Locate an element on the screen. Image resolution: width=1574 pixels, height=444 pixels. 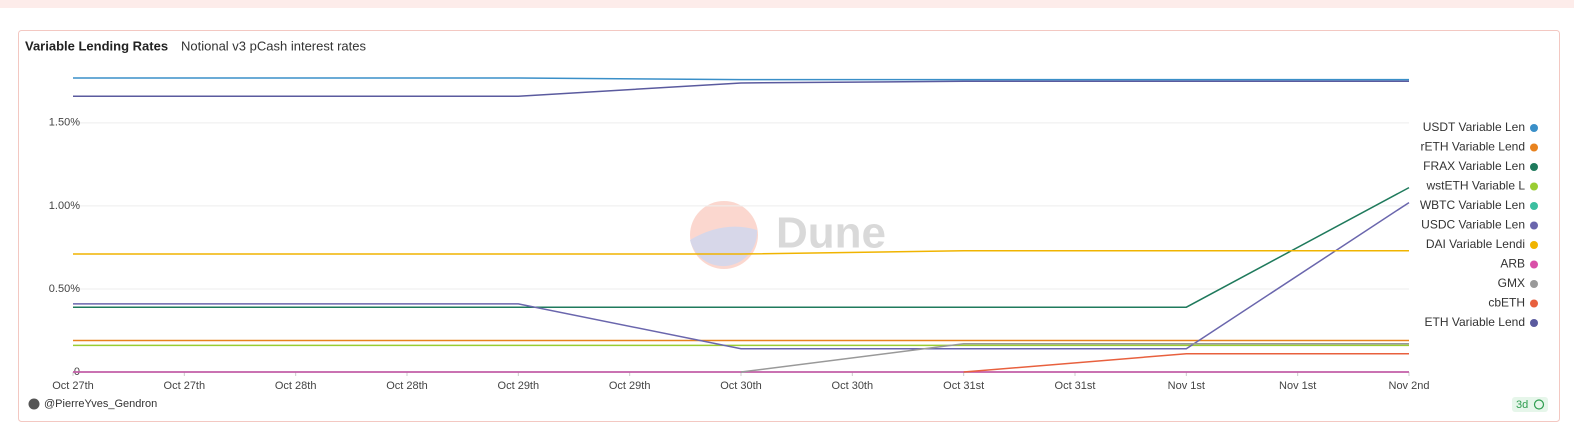
x-tick-label: Nov 2nd is located at coordinates (1409, 386).